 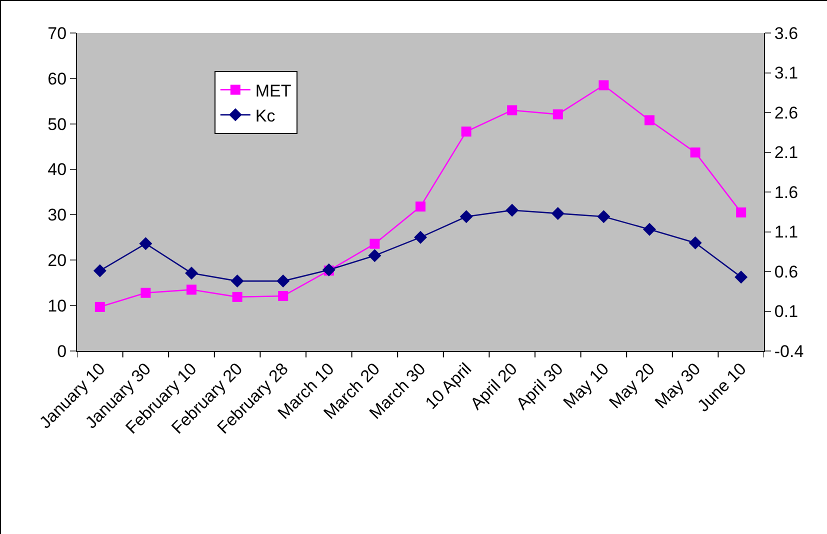 I want to click on y2-tick-label: 0.1, so click(x=786, y=312).